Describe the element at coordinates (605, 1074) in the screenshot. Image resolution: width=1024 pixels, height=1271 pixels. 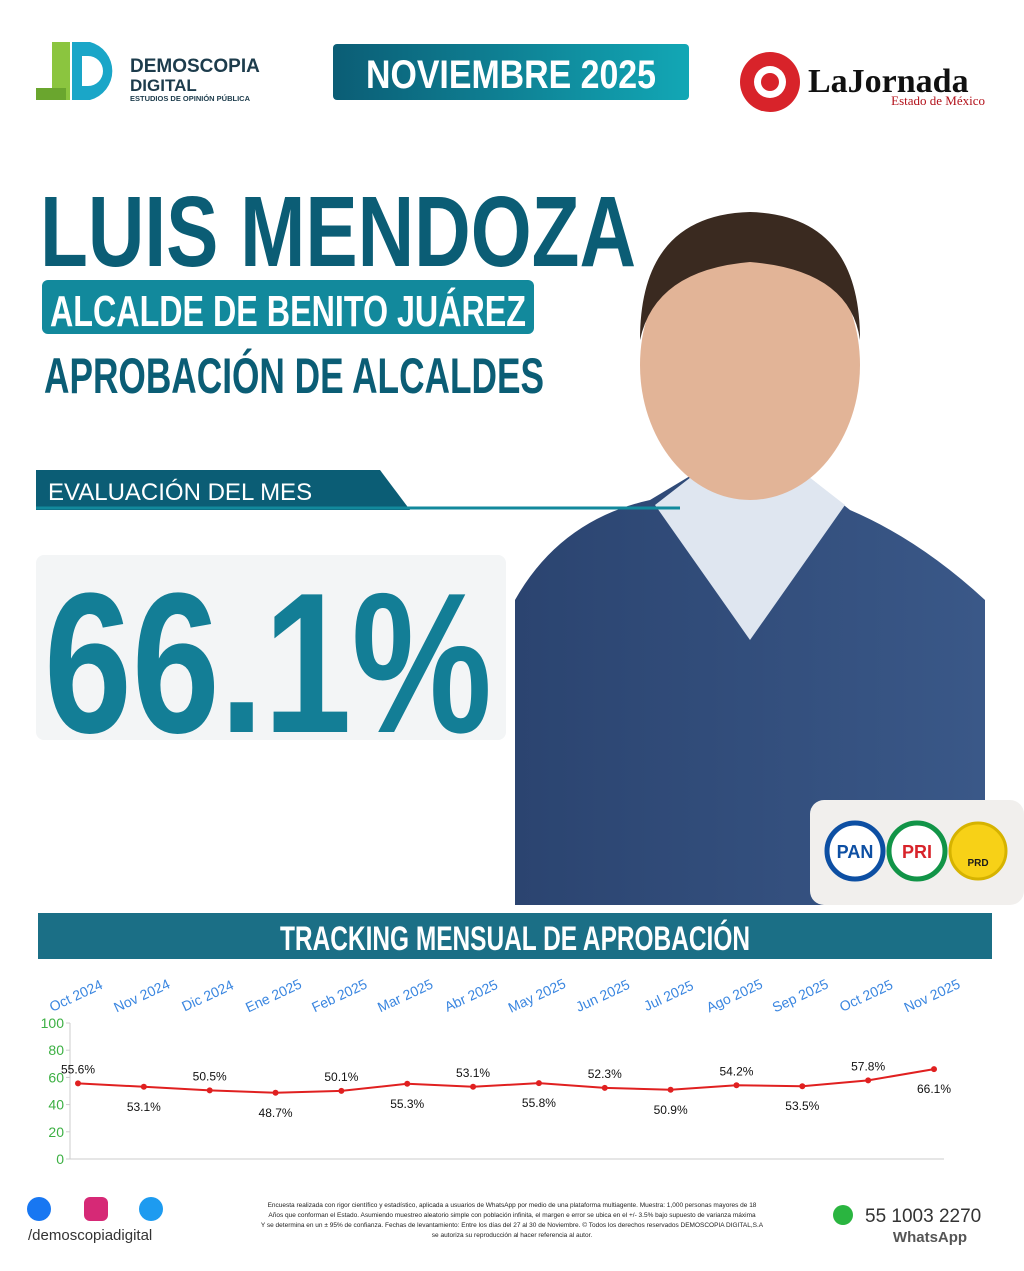
I see `value-label: 52.3%` at that location.